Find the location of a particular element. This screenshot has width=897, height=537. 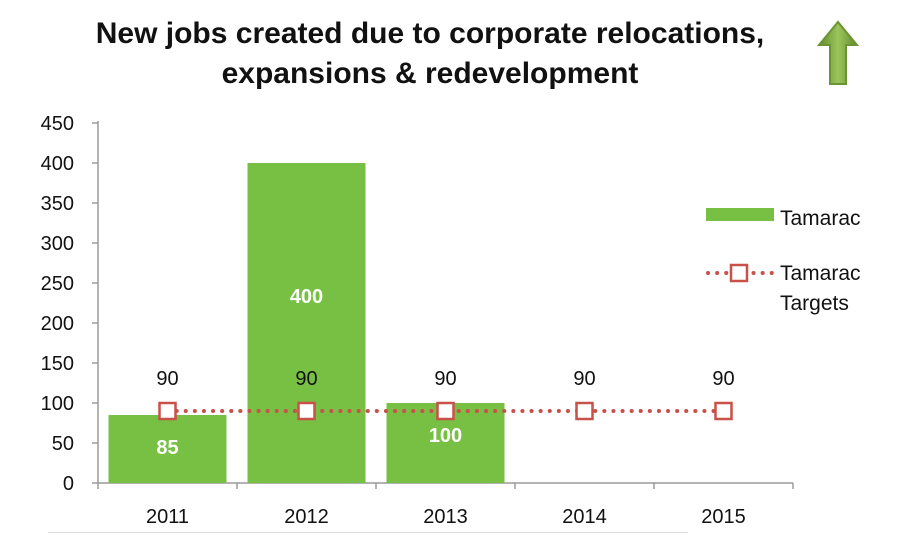

target-line is located at coordinates (445, 411).